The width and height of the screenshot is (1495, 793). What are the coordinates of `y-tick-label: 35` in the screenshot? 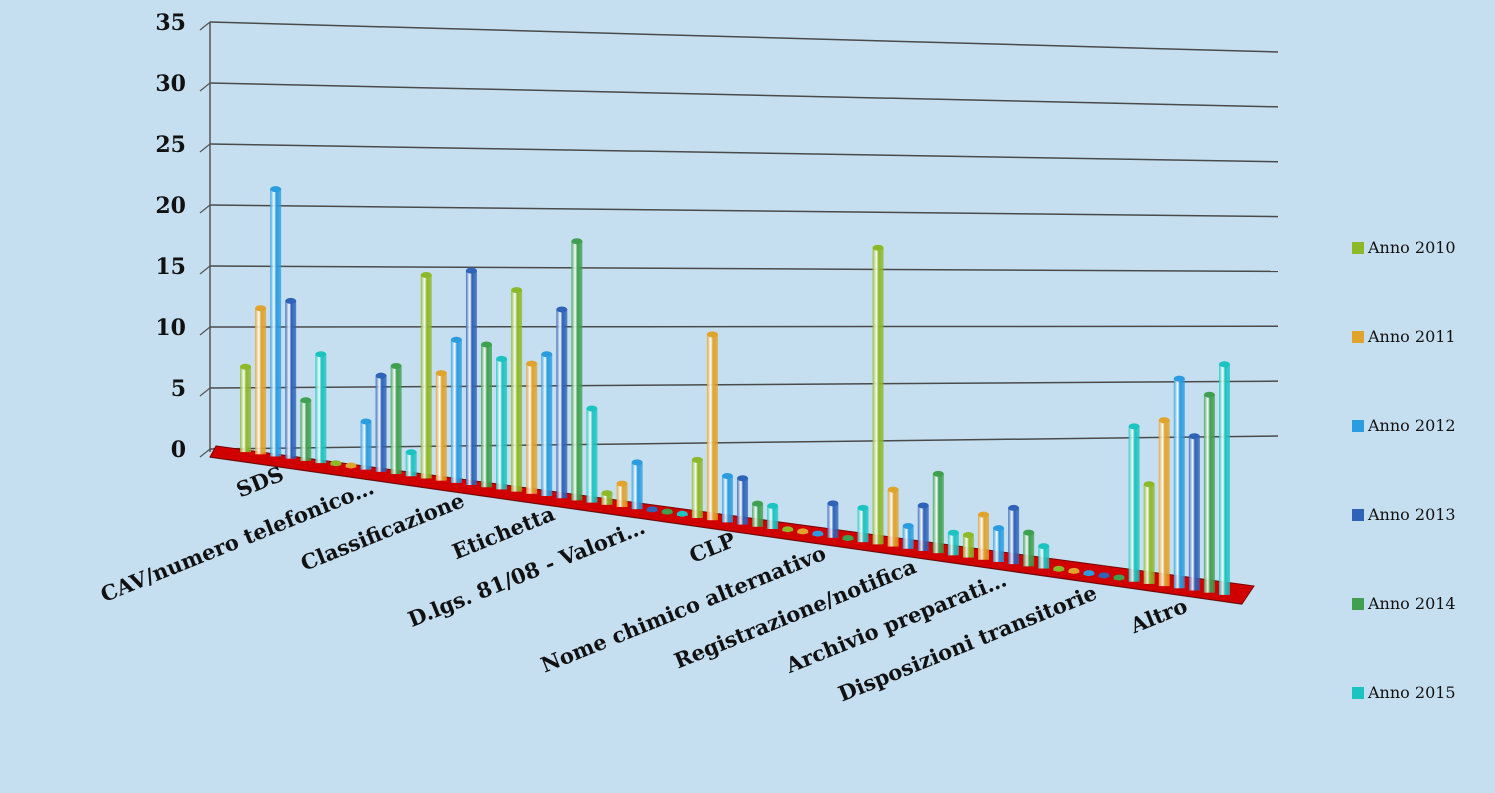 It's located at (170, 23).